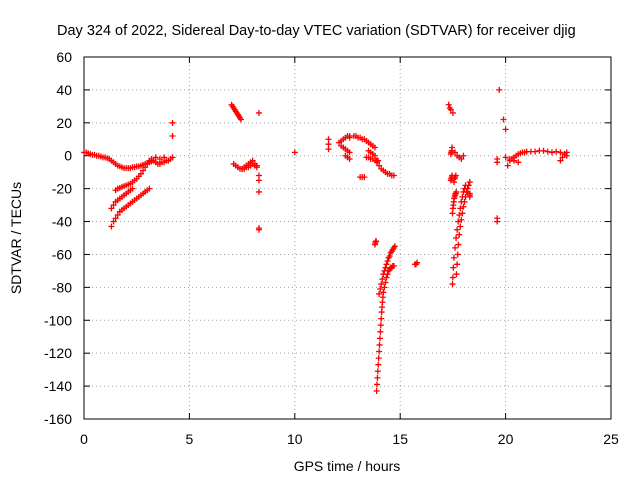  I want to click on x-tick-label: 0, so click(84, 439).